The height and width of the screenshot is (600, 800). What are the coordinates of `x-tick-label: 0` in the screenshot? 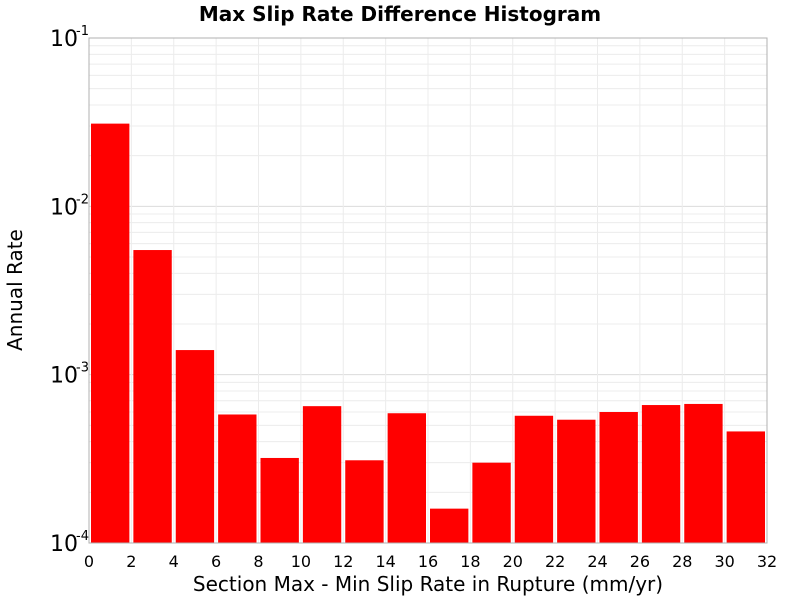 It's located at (89, 561).